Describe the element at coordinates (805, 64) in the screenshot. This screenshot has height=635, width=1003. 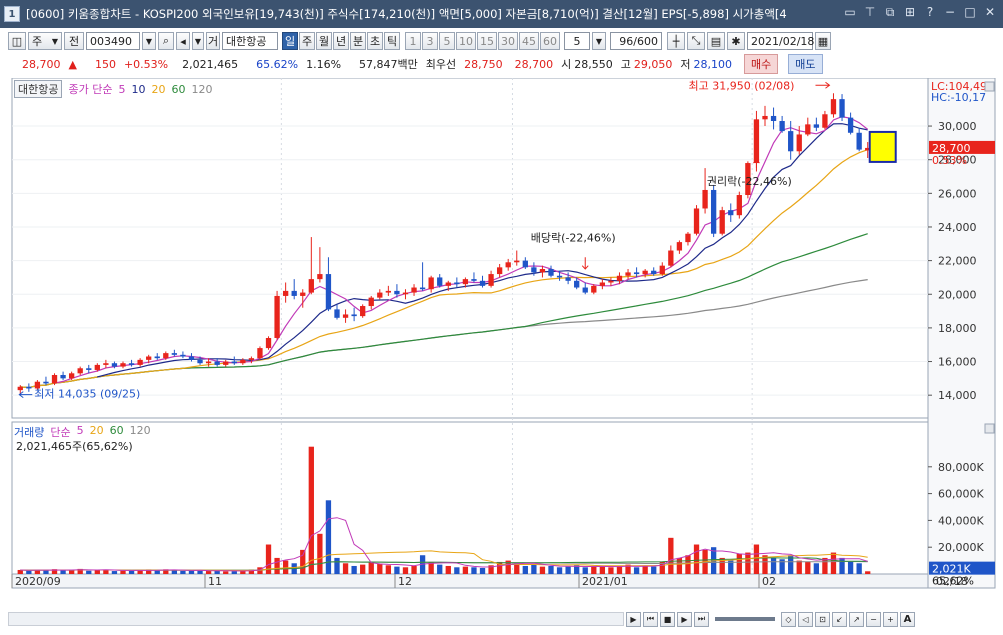
I see `sell-button: 매도` at that location.